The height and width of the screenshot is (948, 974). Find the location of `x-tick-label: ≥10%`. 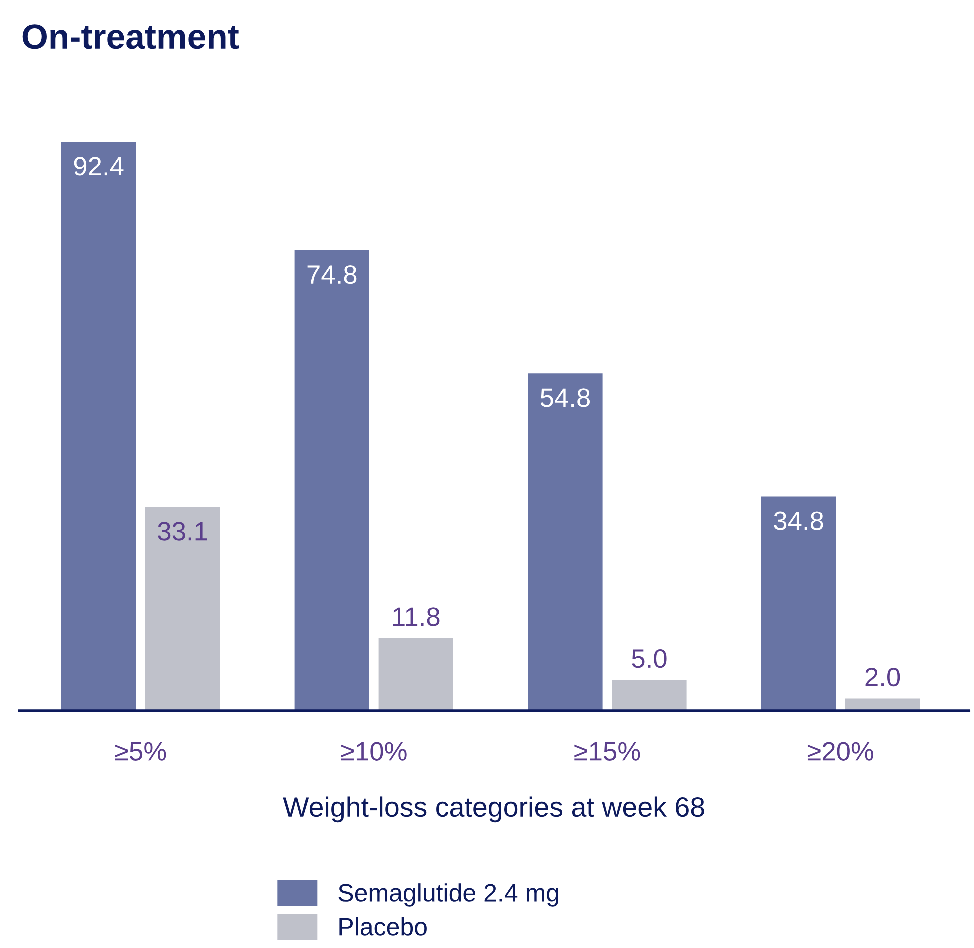

x-tick-label: ≥10% is located at coordinates (374, 751).